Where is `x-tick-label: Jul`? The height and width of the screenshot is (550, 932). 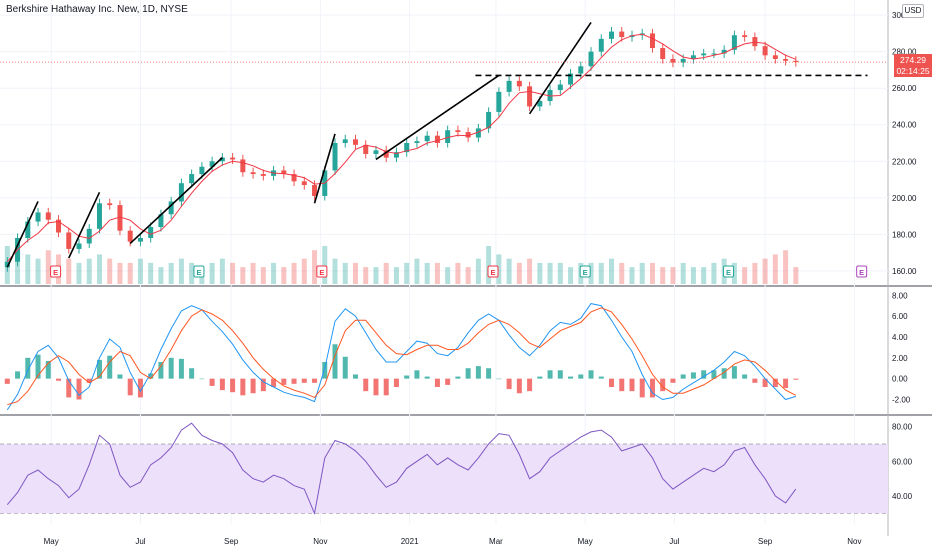 x-tick-label: Jul is located at coordinates (674, 541).